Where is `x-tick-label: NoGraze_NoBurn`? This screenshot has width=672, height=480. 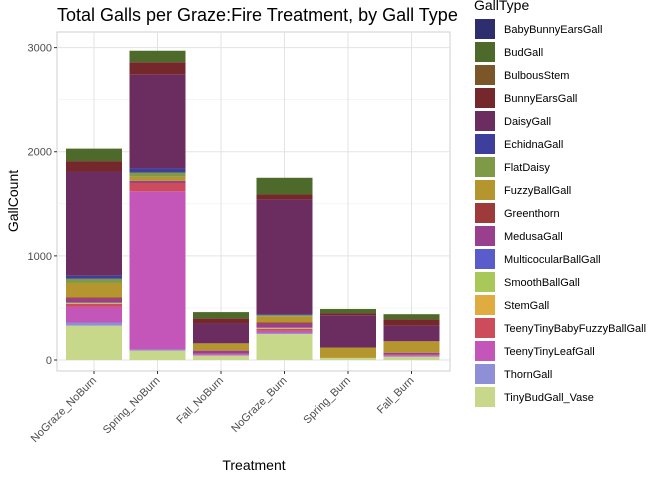 x-tick-label: NoGraze_NoBurn is located at coordinates (64, 410).